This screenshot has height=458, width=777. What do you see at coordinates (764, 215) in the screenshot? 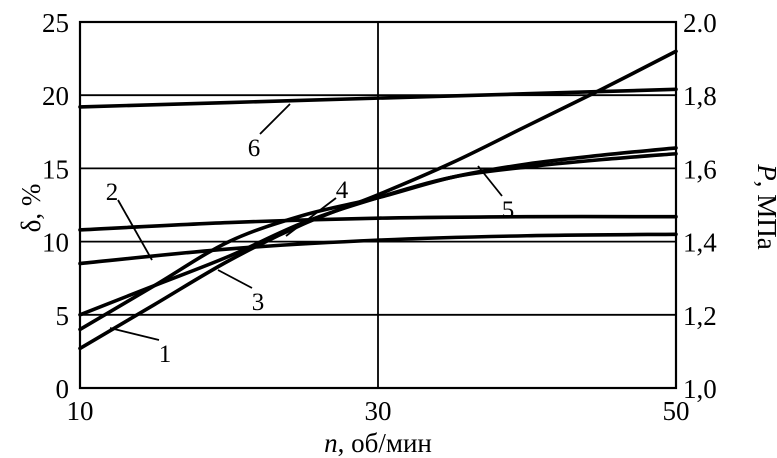
I see `y-axis-right-title-unit: , МПа` at bounding box center [764, 215].